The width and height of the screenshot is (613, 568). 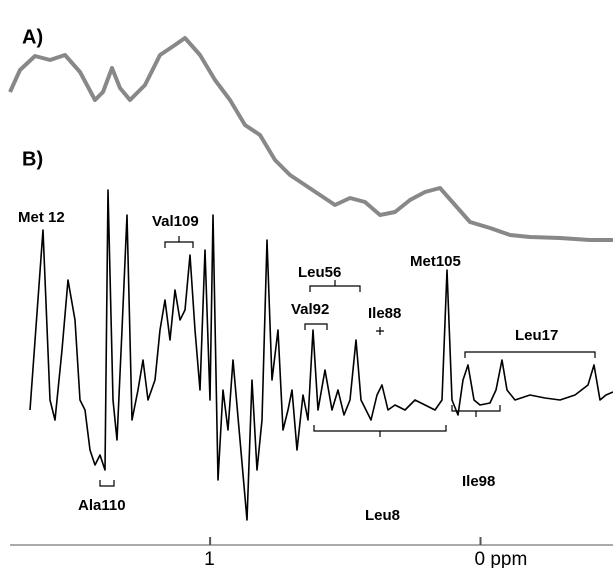 What do you see at coordinates (501, 558) in the screenshot?
I see `x-tick-label: 0 ppm` at bounding box center [501, 558].